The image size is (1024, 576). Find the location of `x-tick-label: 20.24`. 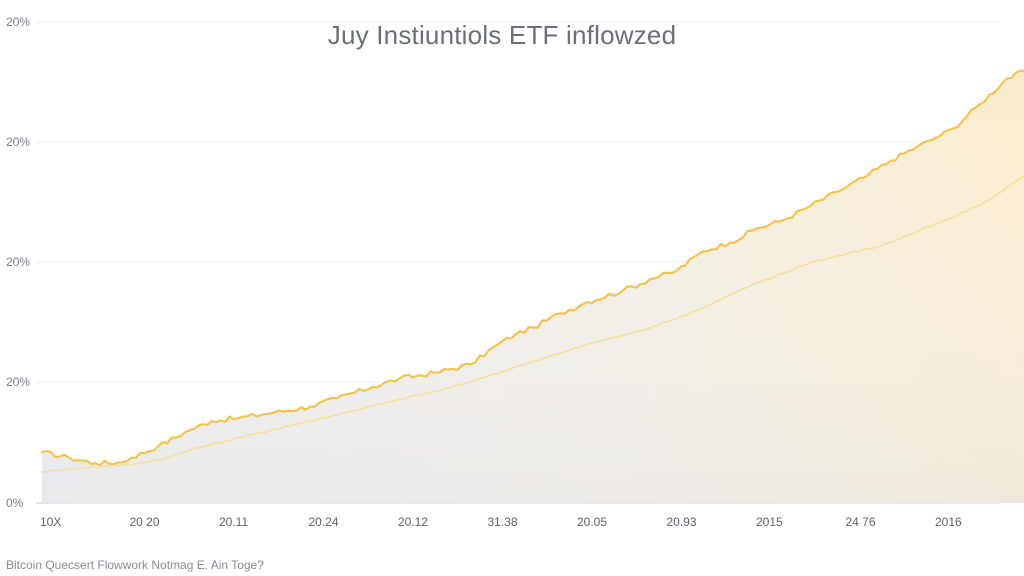

x-tick-label: 20.24 is located at coordinates (324, 522).